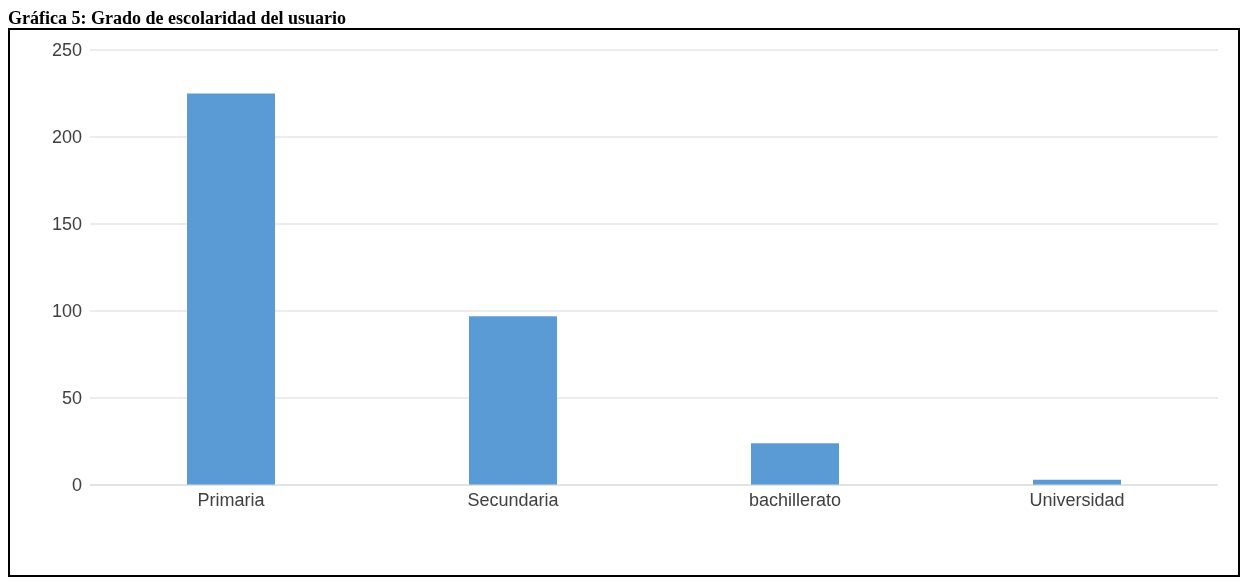 The image size is (1251, 583). I want to click on y-tick-label: 250, so click(66, 50).